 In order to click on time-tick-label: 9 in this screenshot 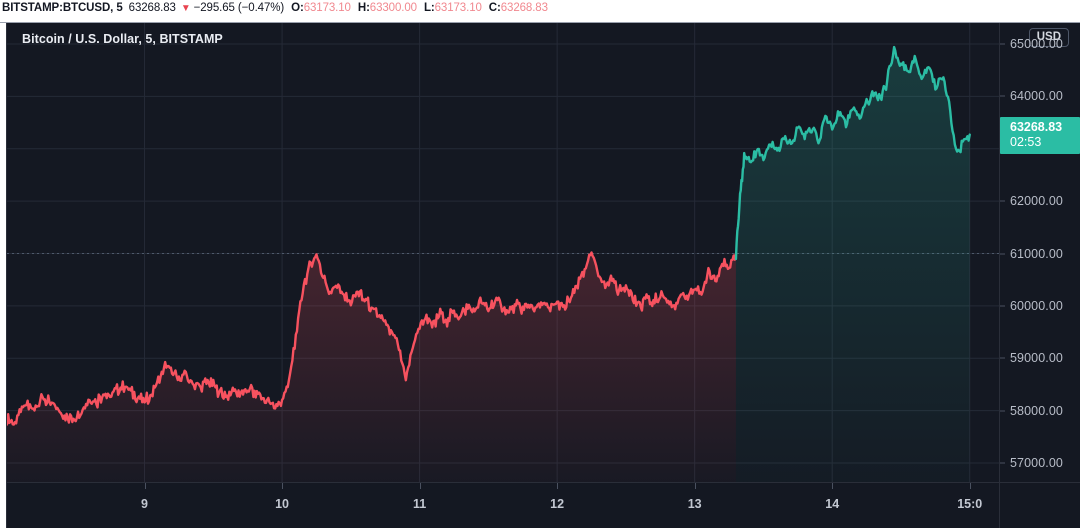, I will do `click(145, 504)`.